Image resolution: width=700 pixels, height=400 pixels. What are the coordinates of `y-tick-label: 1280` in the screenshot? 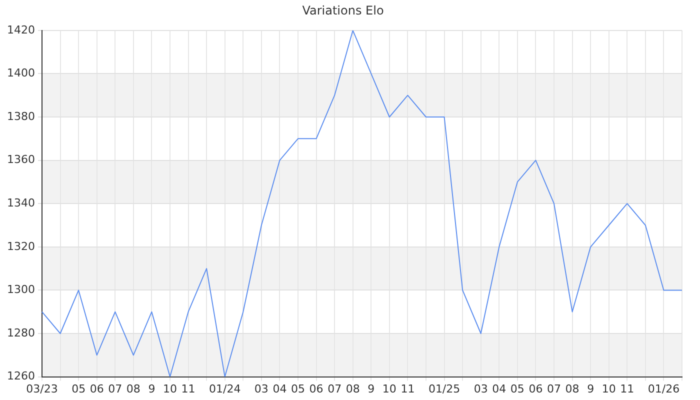 It's located at (20, 333).